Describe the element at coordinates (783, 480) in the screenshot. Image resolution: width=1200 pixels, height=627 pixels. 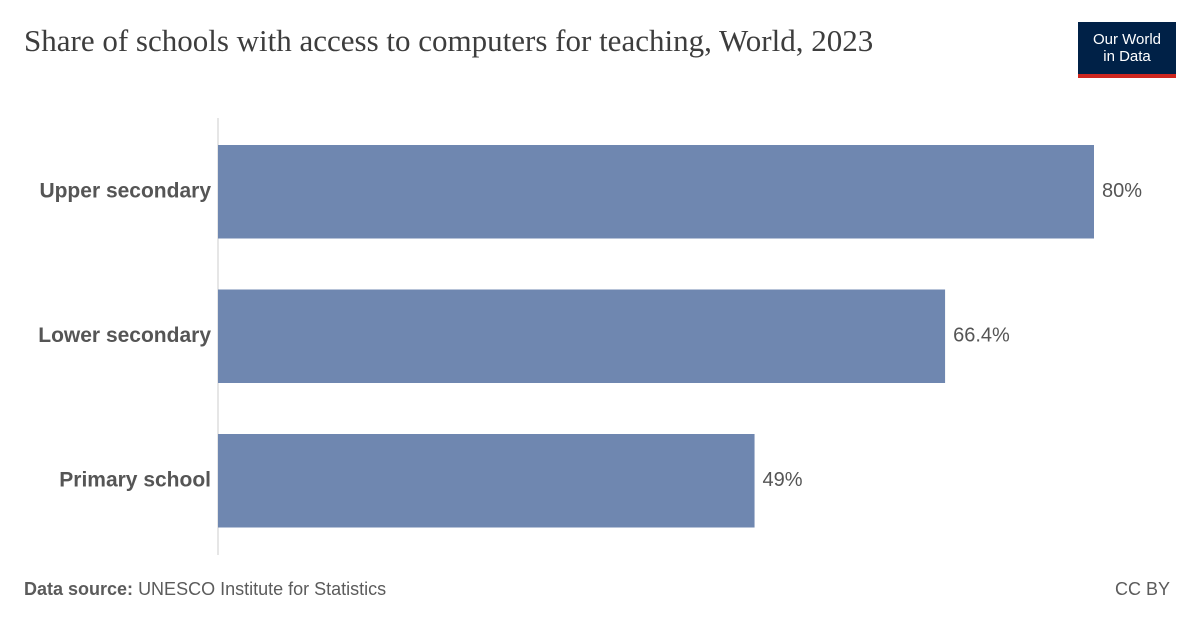
I see `value-label: 49%` at that location.